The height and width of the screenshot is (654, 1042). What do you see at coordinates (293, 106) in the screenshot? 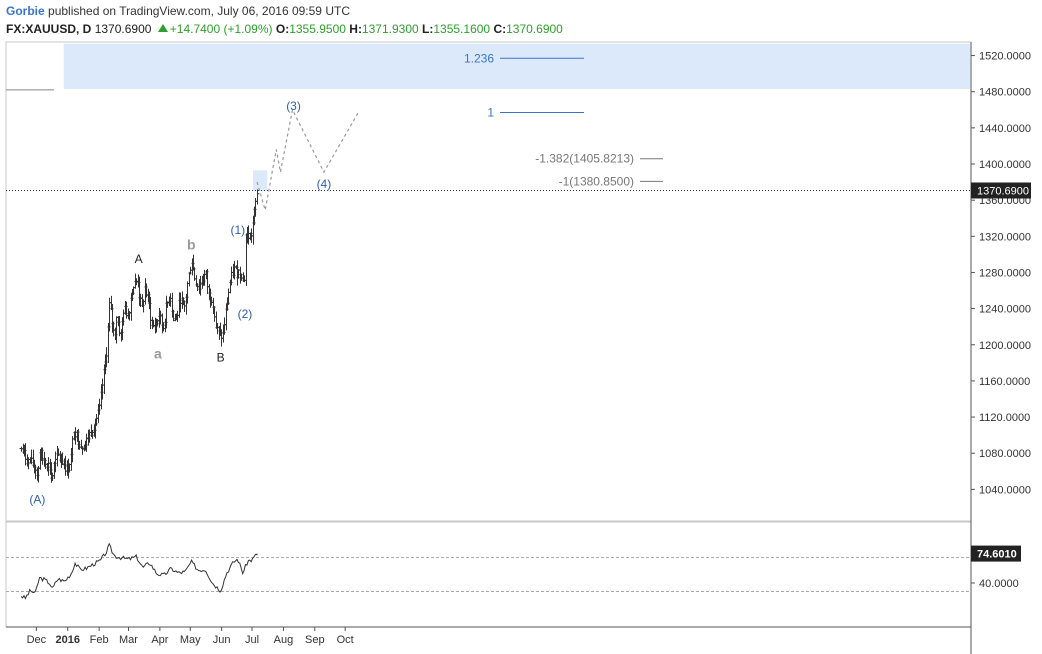
I see `wave-label: (3)` at bounding box center [293, 106].